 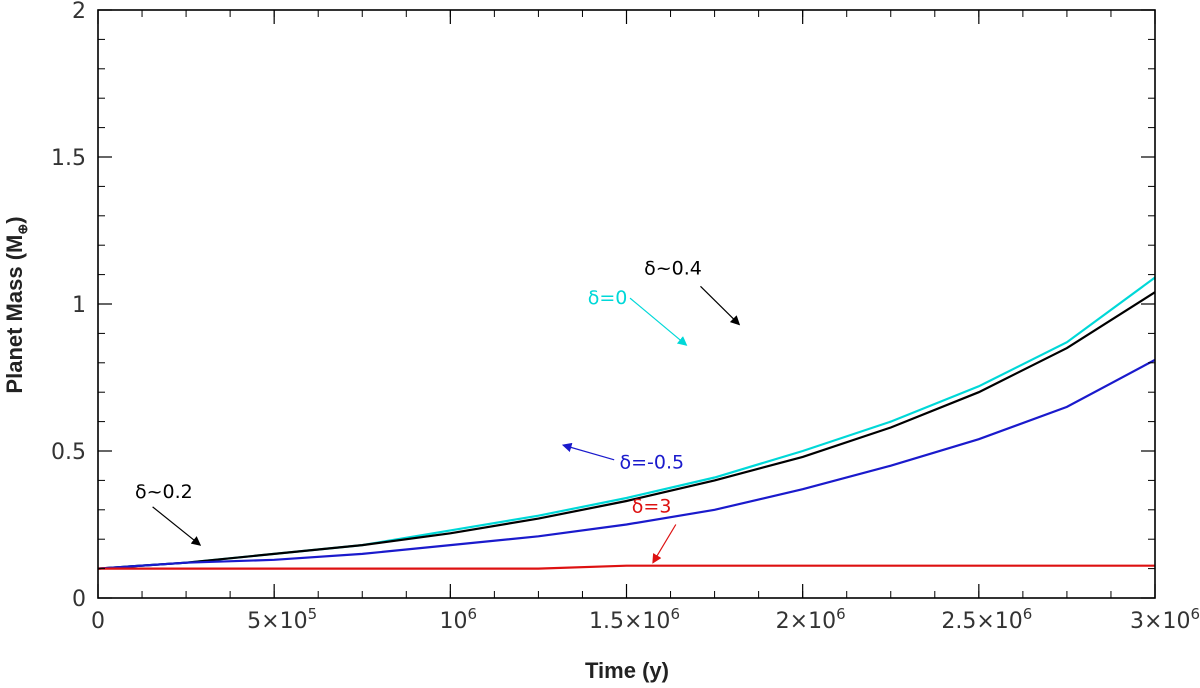 What do you see at coordinates (68, 452) in the screenshot?
I see `y-tick-label: 0.5` at bounding box center [68, 452].